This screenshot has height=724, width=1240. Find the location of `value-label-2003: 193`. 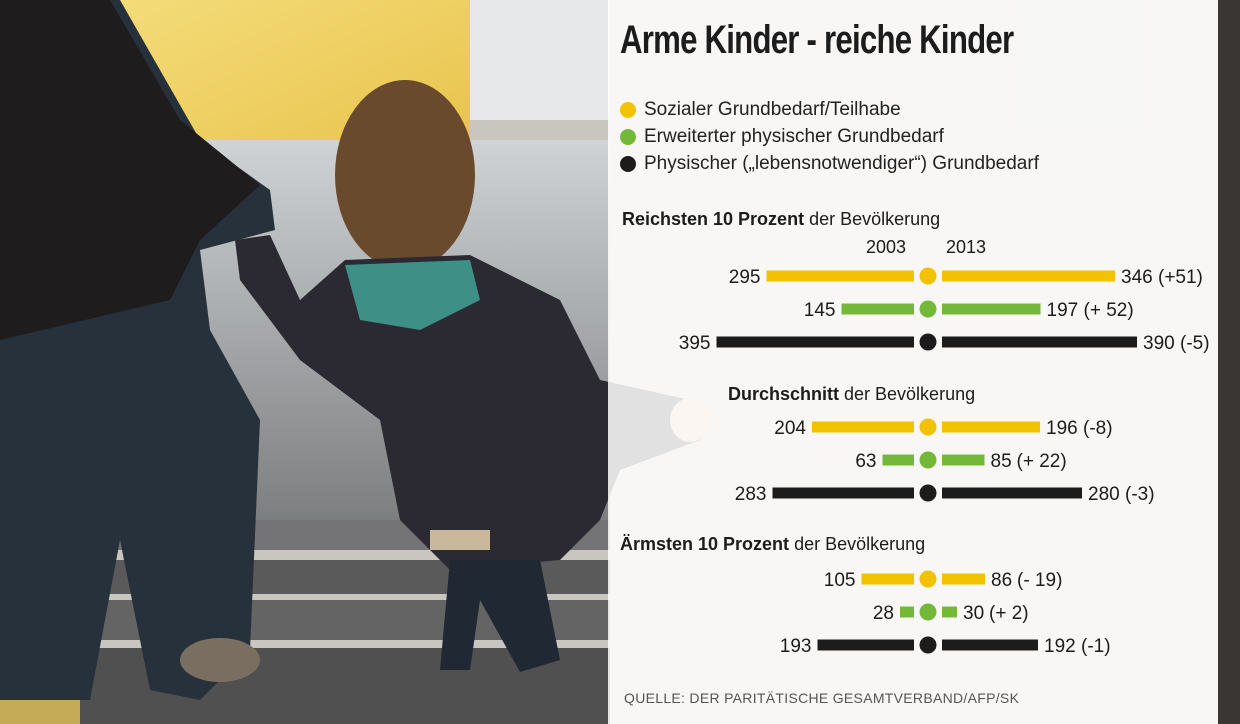

value-label-2003: 193 is located at coordinates (796, 646).